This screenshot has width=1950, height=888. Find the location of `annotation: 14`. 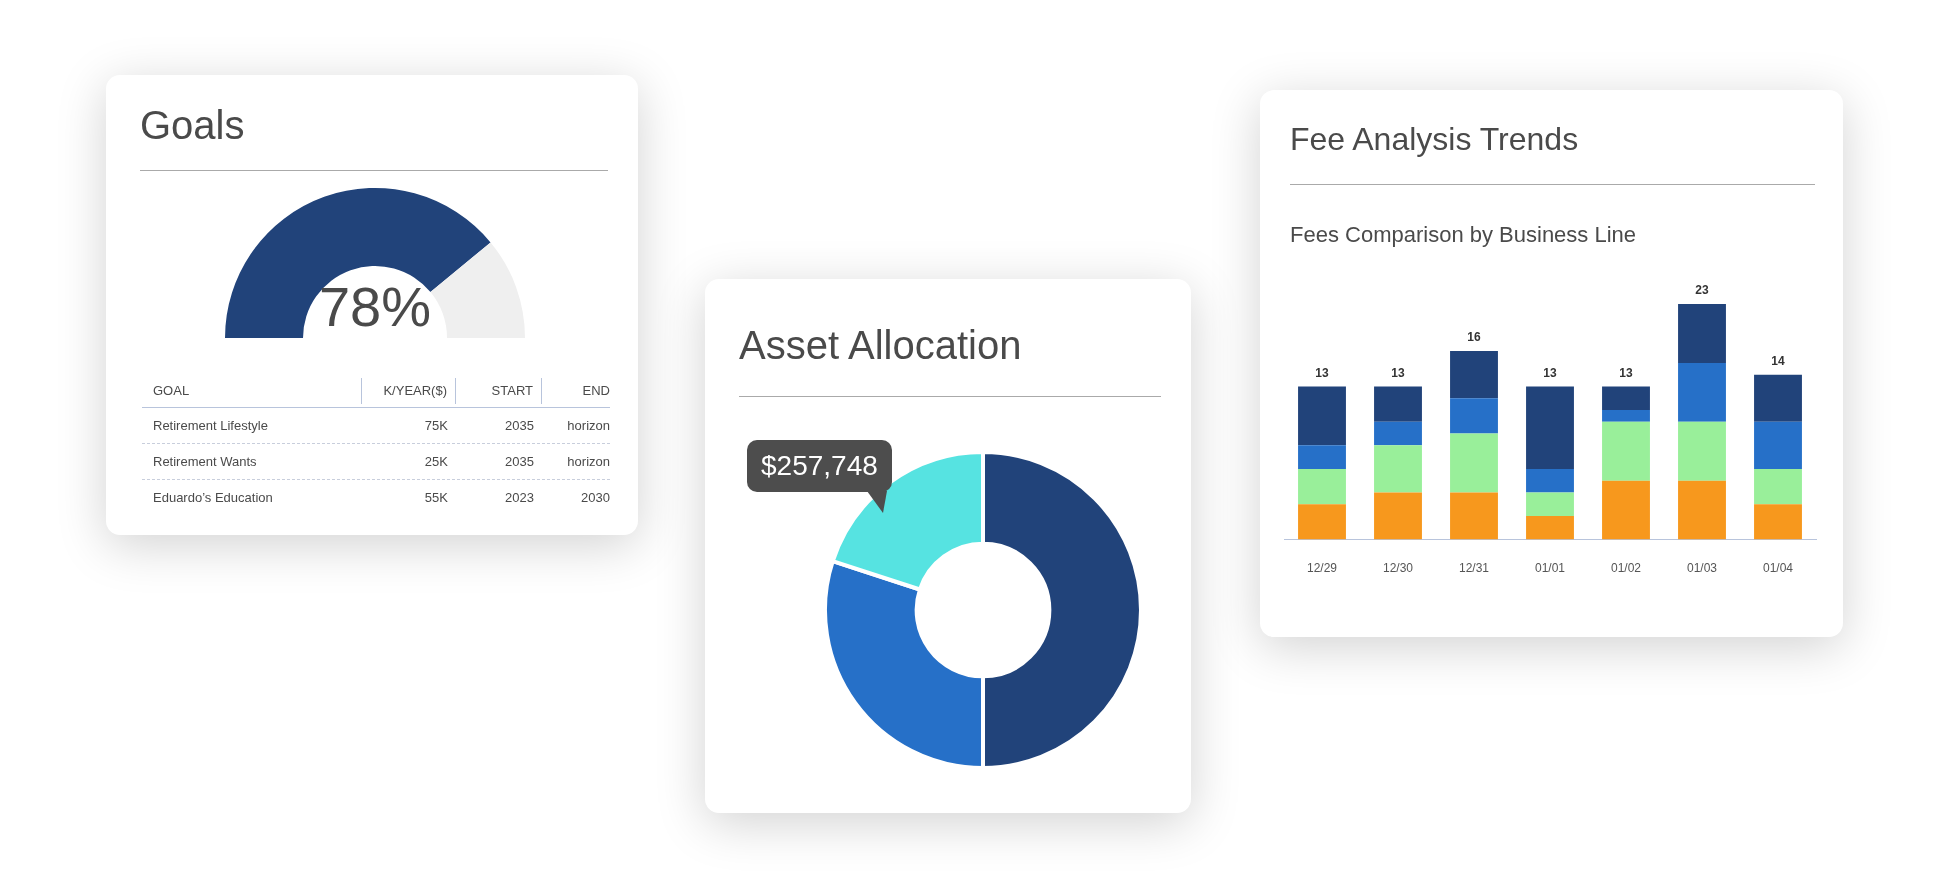

annotation: 14 is located at coordinates (1778, 360).